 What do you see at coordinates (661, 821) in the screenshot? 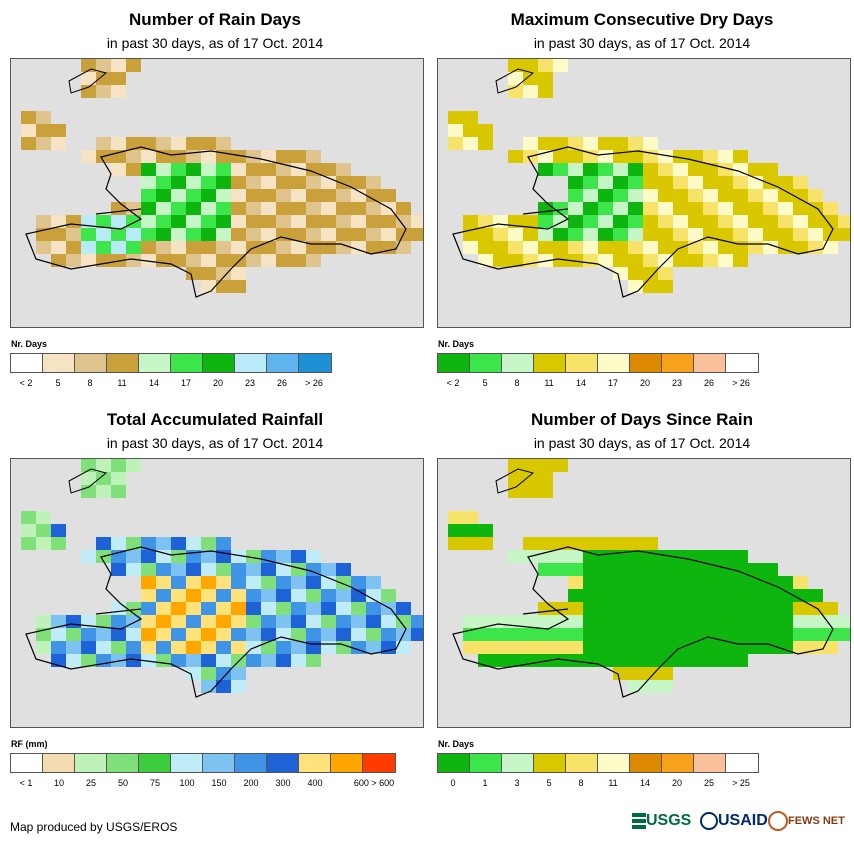
I see `usgs-logo: USGS` at bounding box center [661, 821].